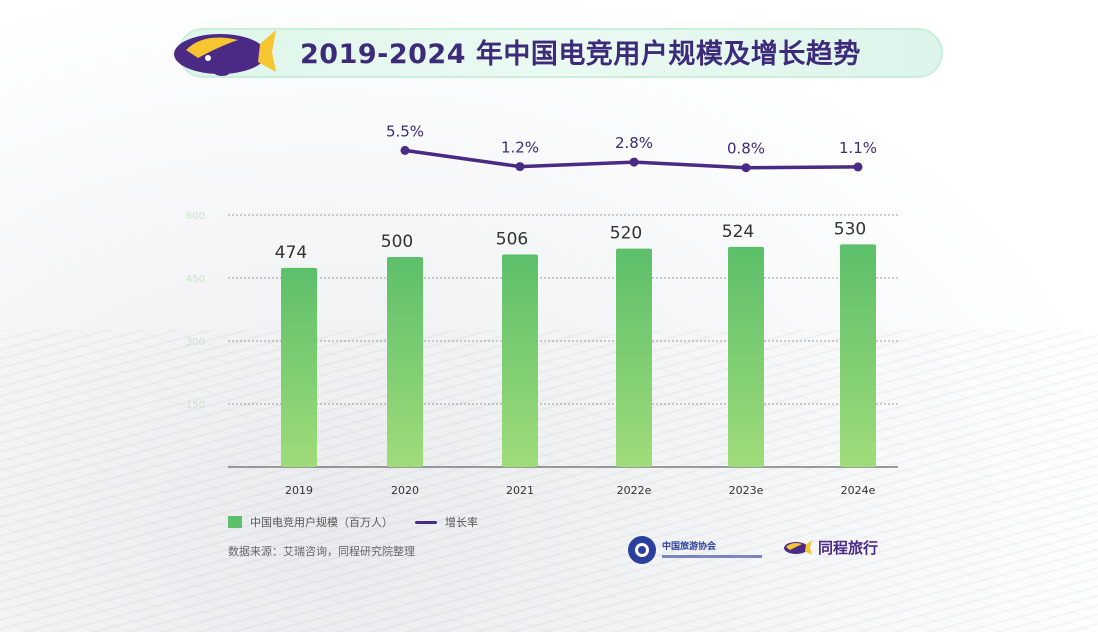 The width and height of the screenshot is (1098, 632). I want to click on y-tick-label: 600, so click(195, 216).